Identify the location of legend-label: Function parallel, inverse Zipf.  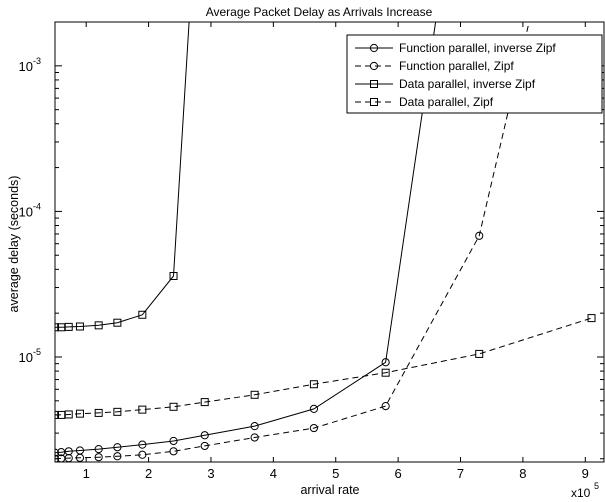
(477, 48).